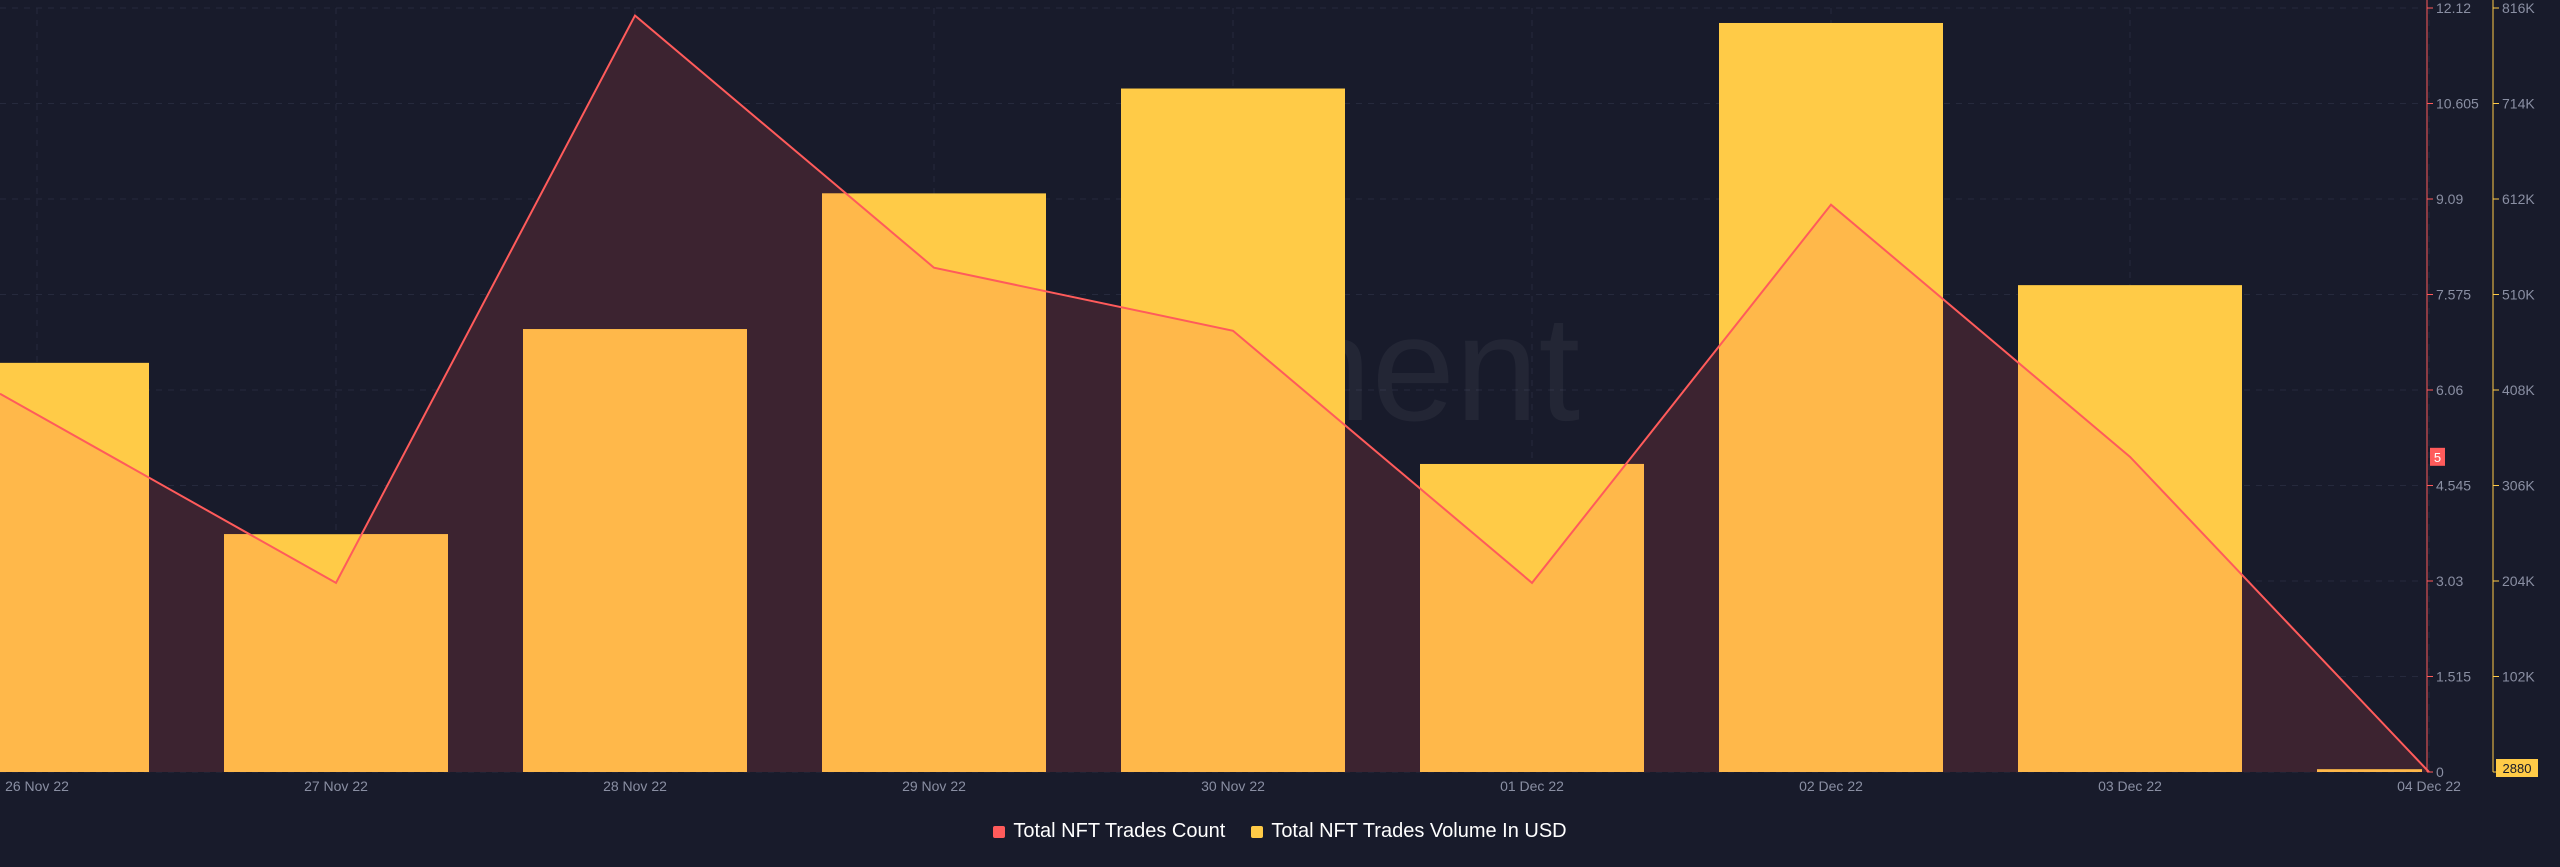 The height and width of the screenshot is (867, 2560). I want to click on count-axis-label: 12.12, so click(2453, 8).